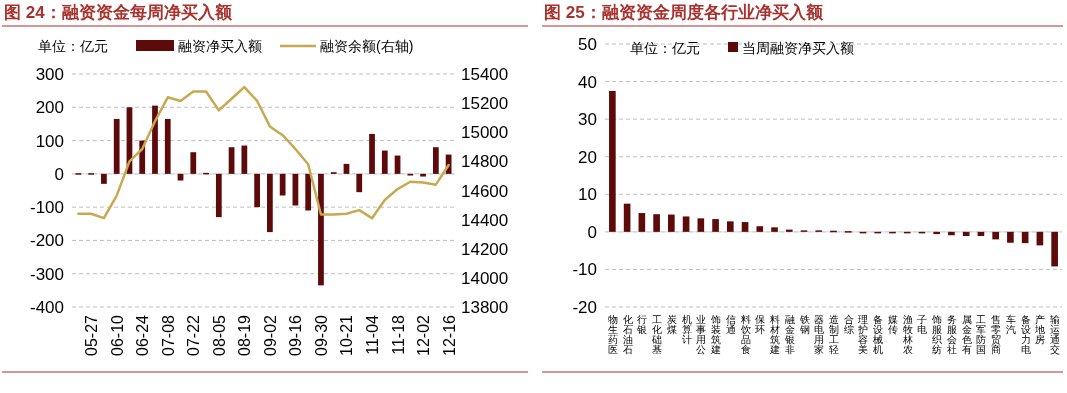  I want to click on x-tick-label: 交通运输, so click(1055, 334).